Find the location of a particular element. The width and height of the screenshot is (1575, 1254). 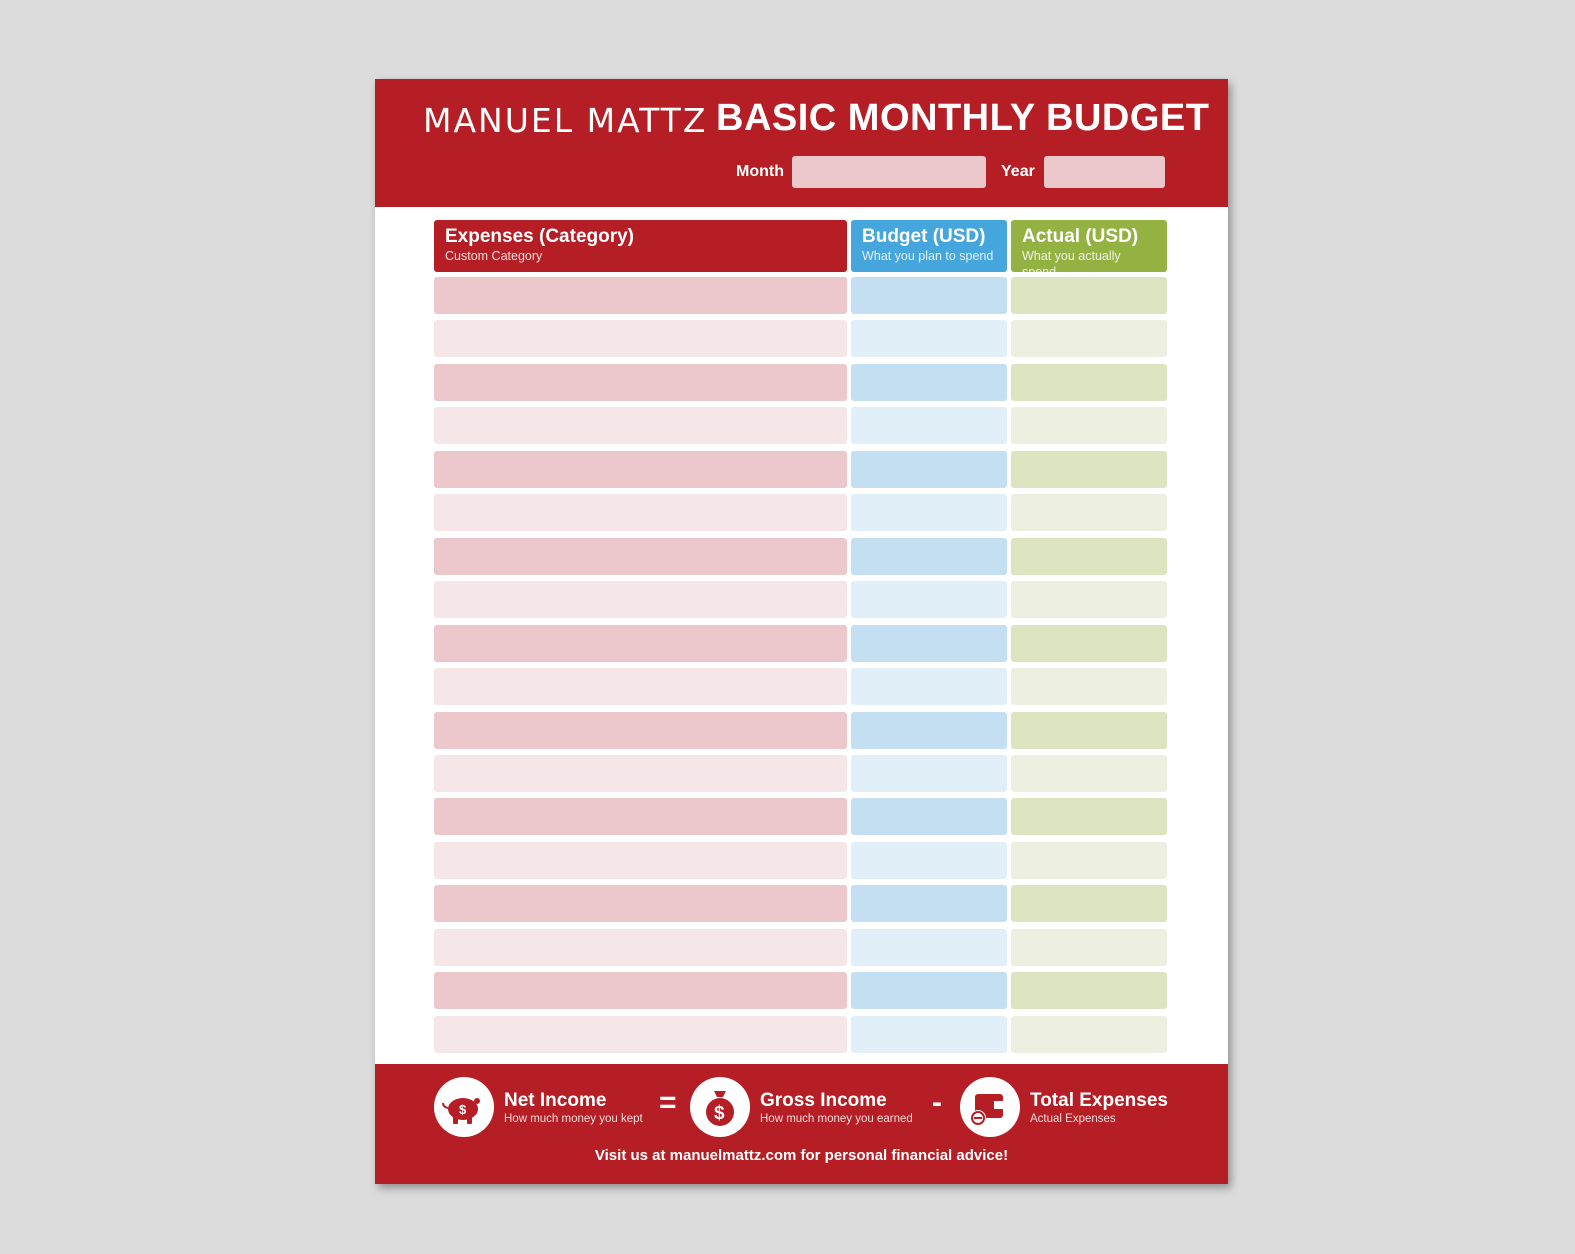

page-title: BASIC MONTHLY BUDGET is located at coordinates (963, 118).